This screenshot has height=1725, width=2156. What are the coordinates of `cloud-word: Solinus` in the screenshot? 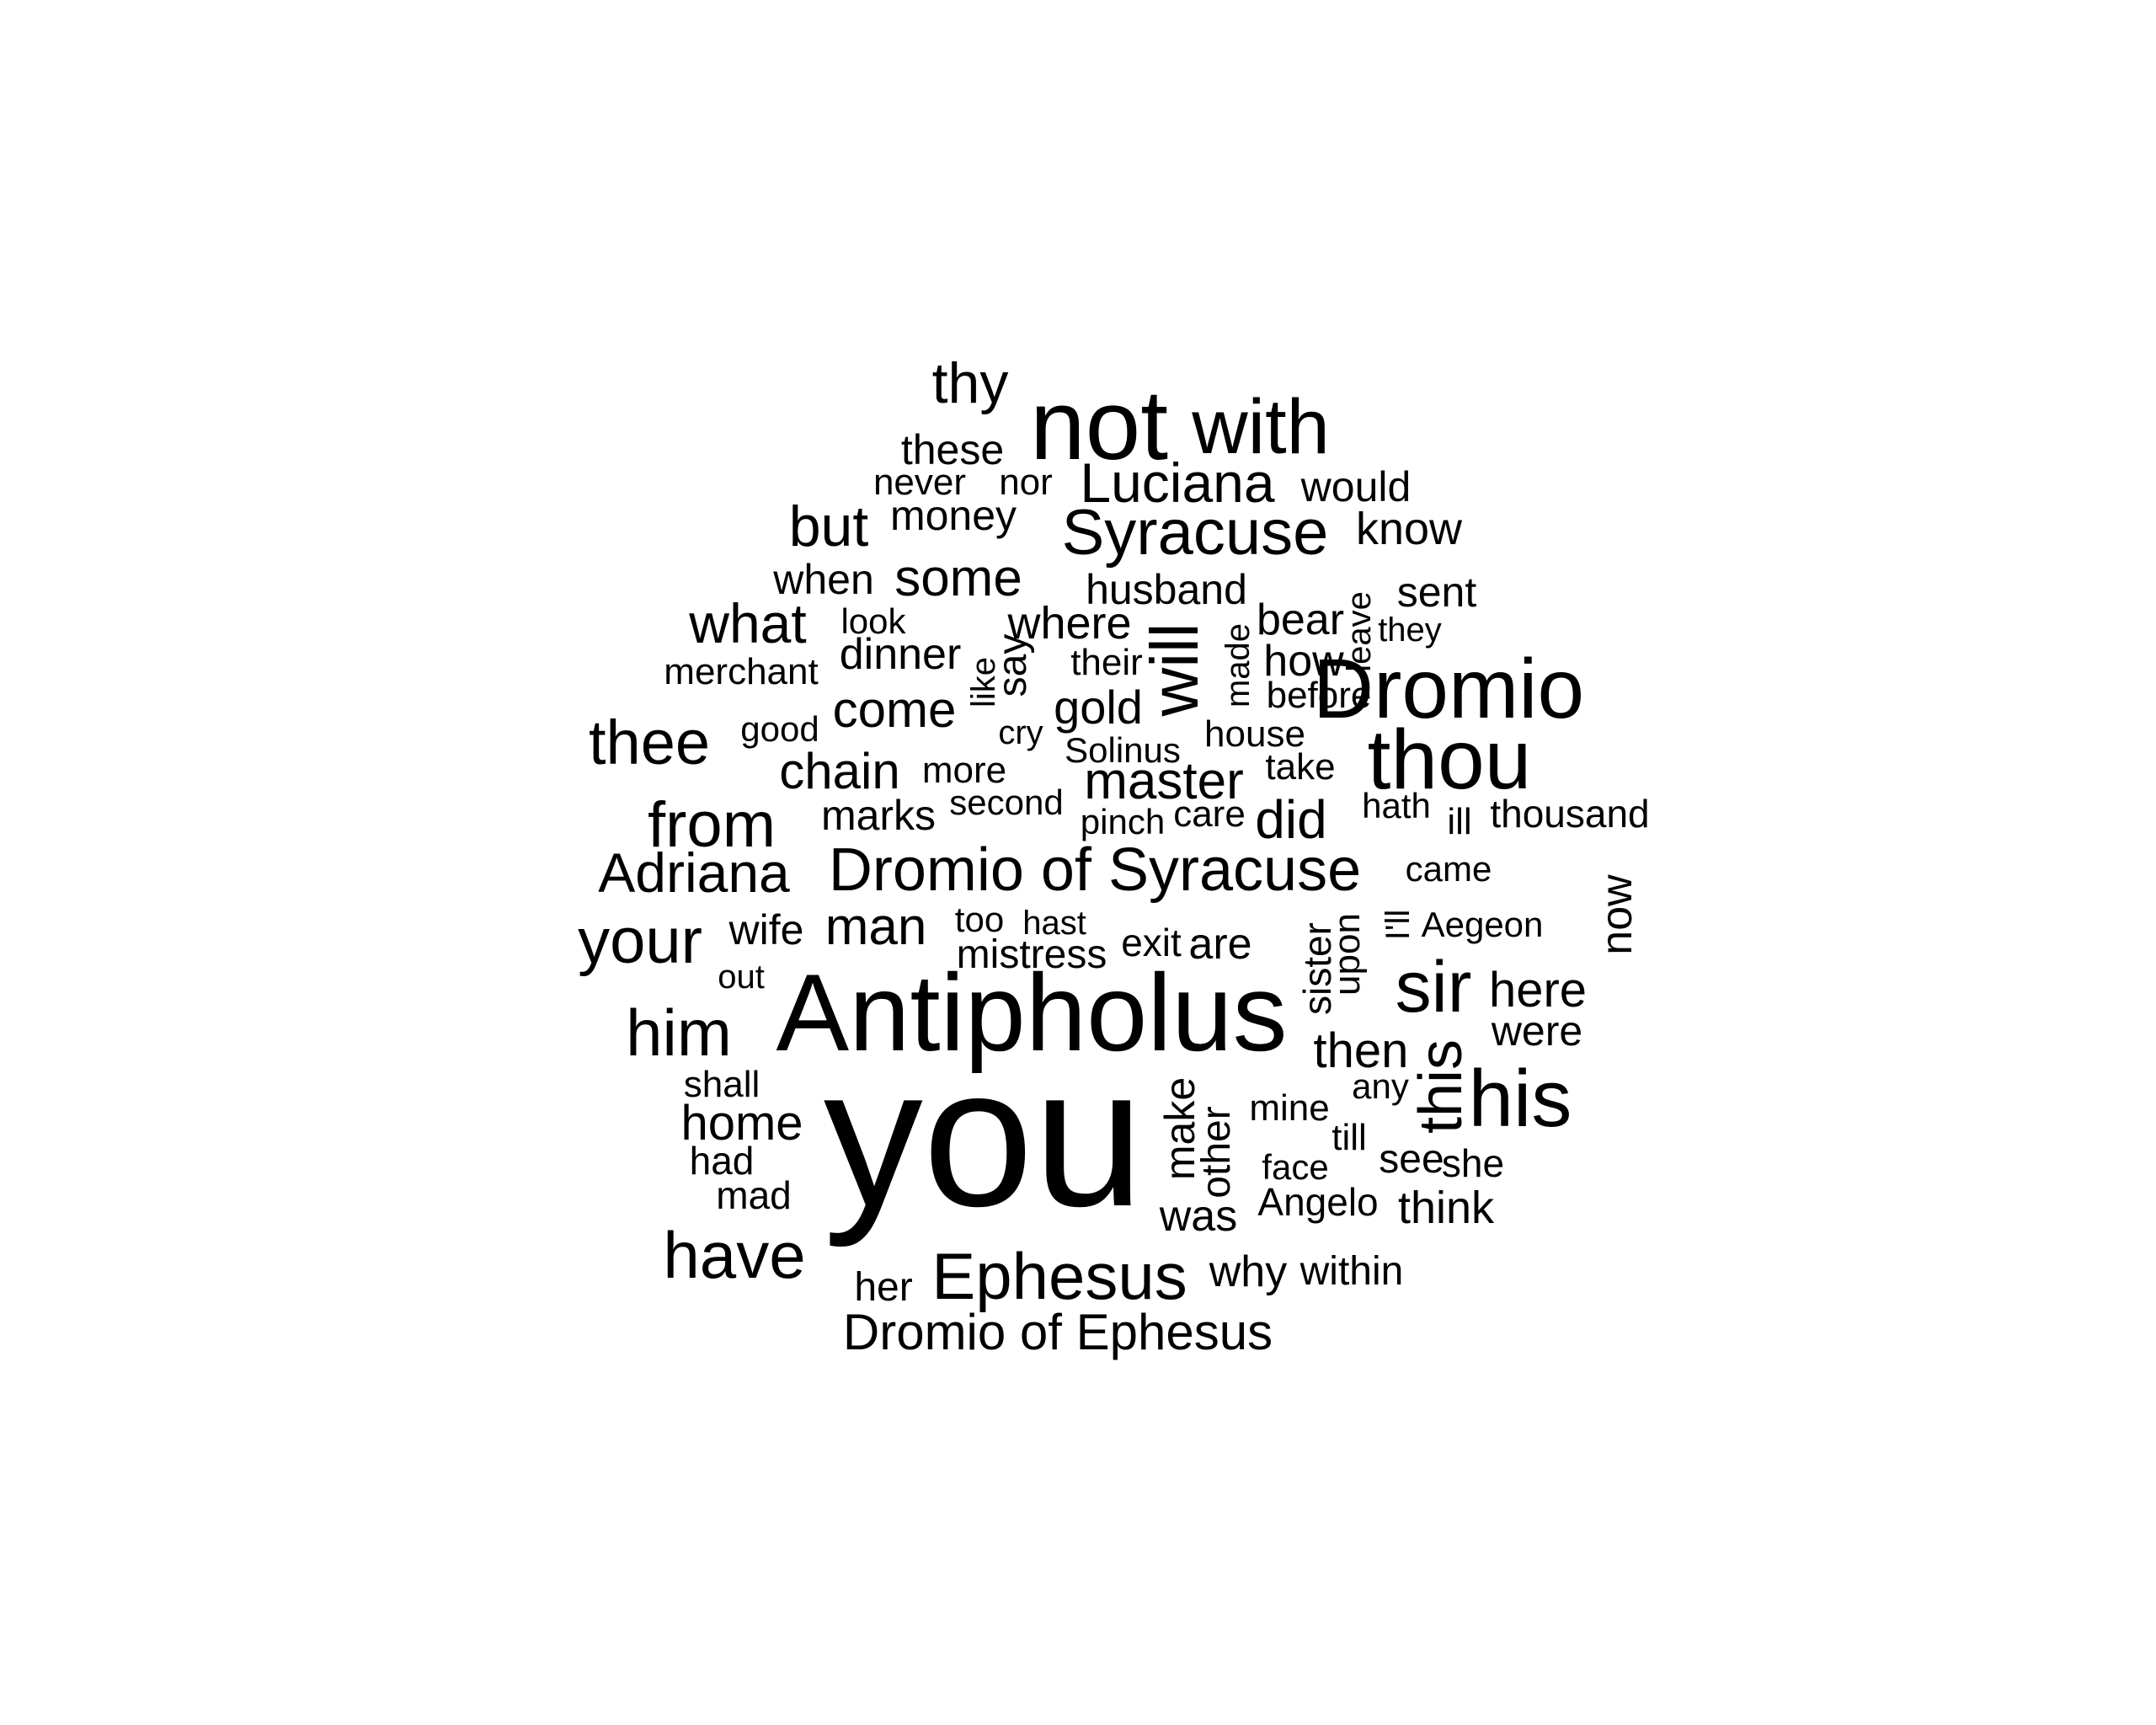 It's located at (1123, 750).